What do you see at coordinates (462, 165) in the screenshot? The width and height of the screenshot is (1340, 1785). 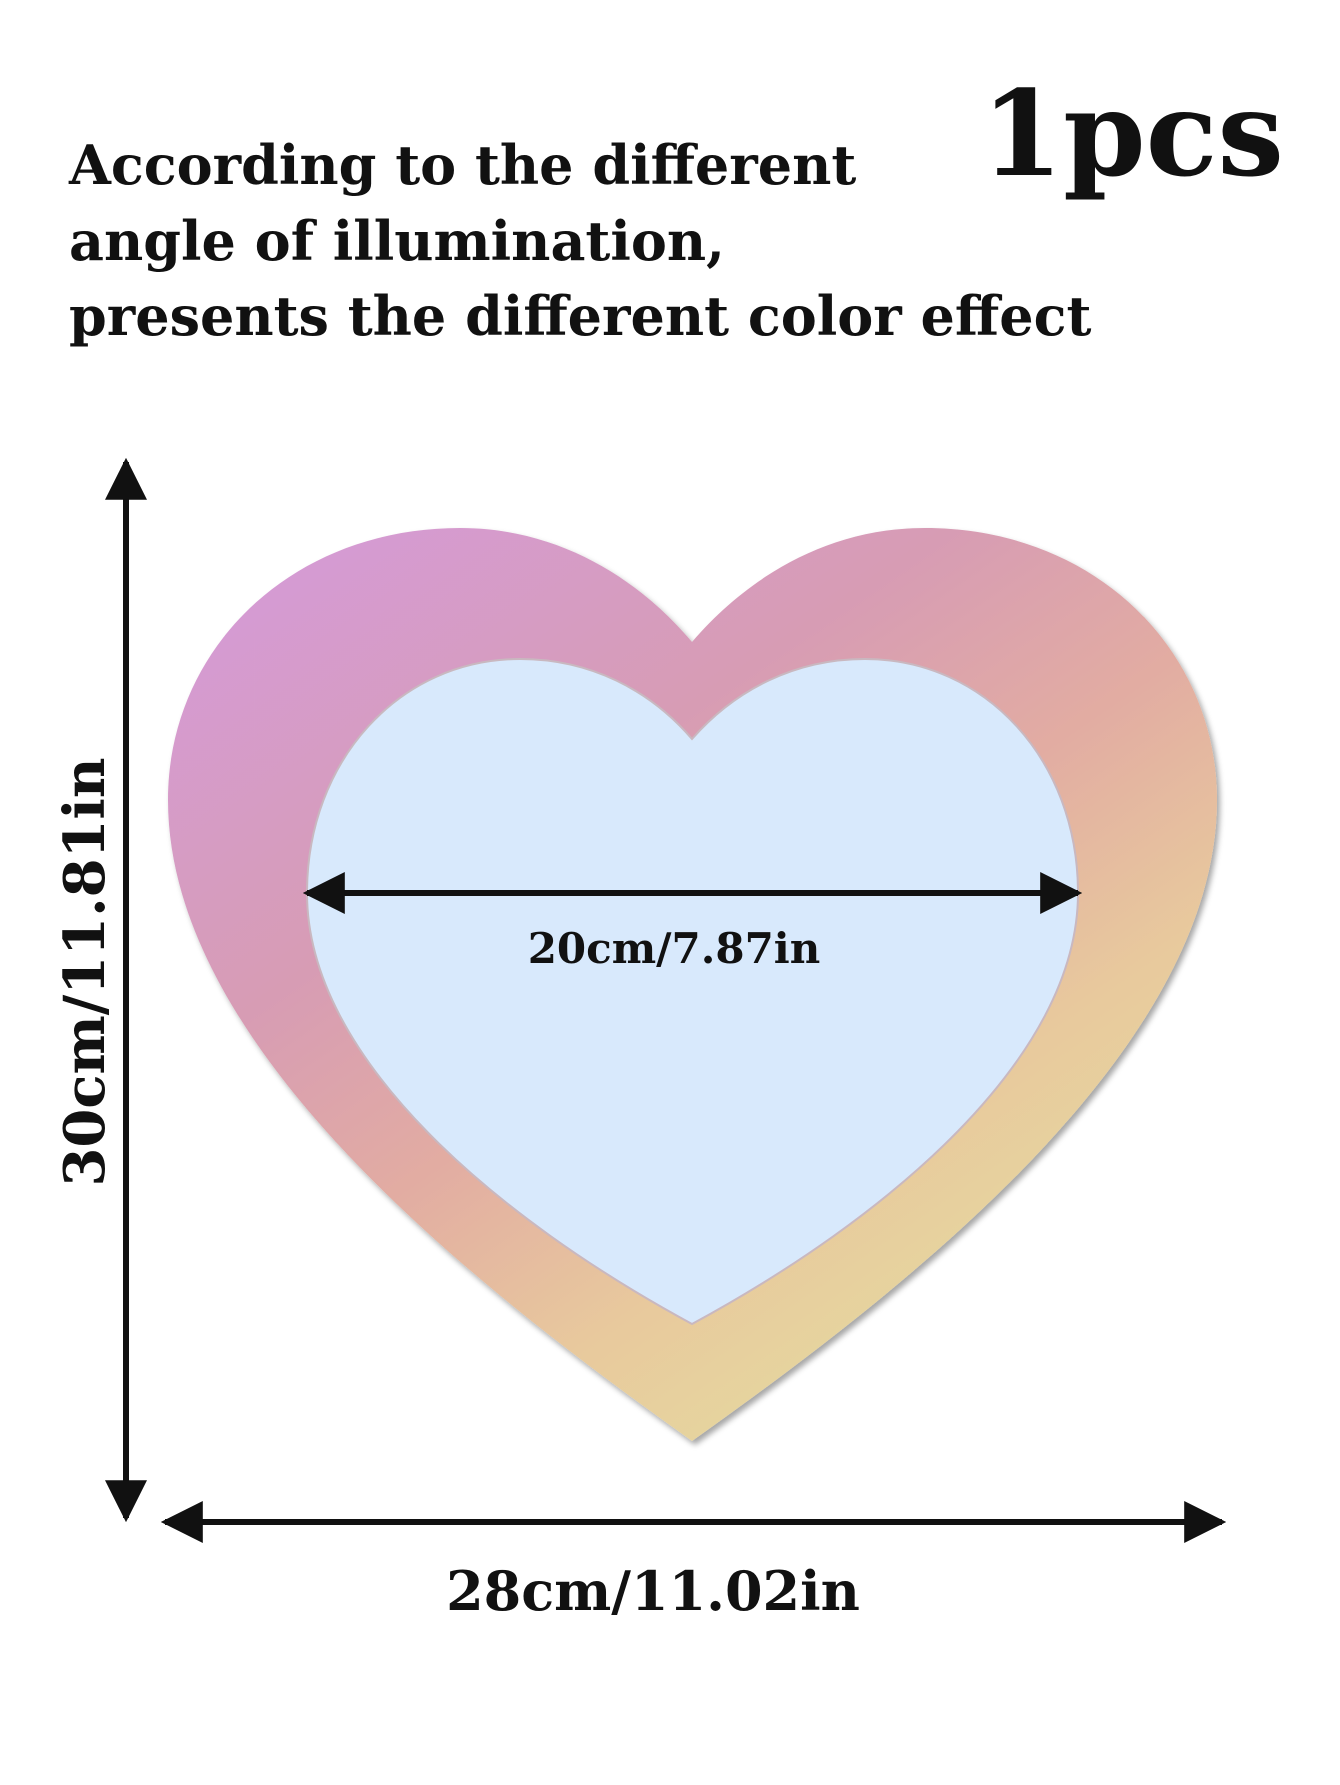 I see `description-line: According to the different` at bounding box center [462, 165].